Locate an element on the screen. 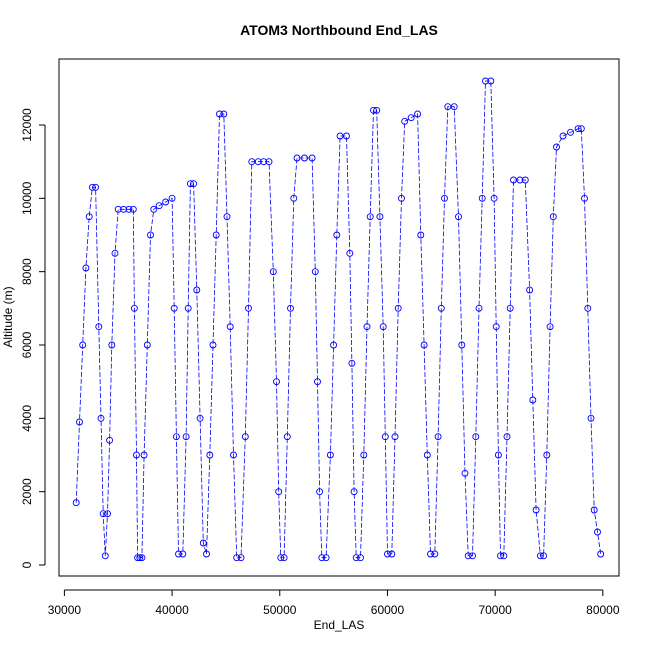 The width and height of the screenshot is (650, 650). y-tick-label: 6000 is located at coordinates (27, 344).